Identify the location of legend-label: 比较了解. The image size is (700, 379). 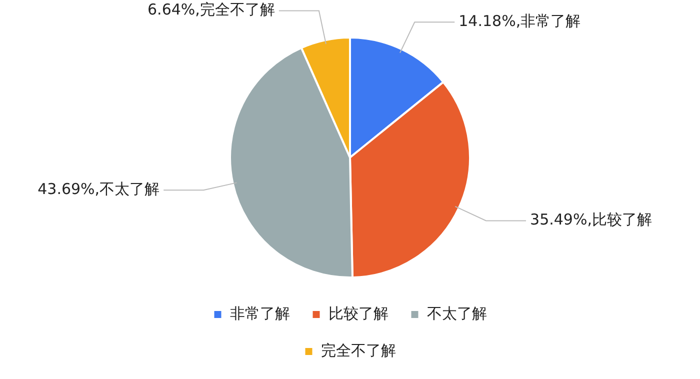
(358, 313).